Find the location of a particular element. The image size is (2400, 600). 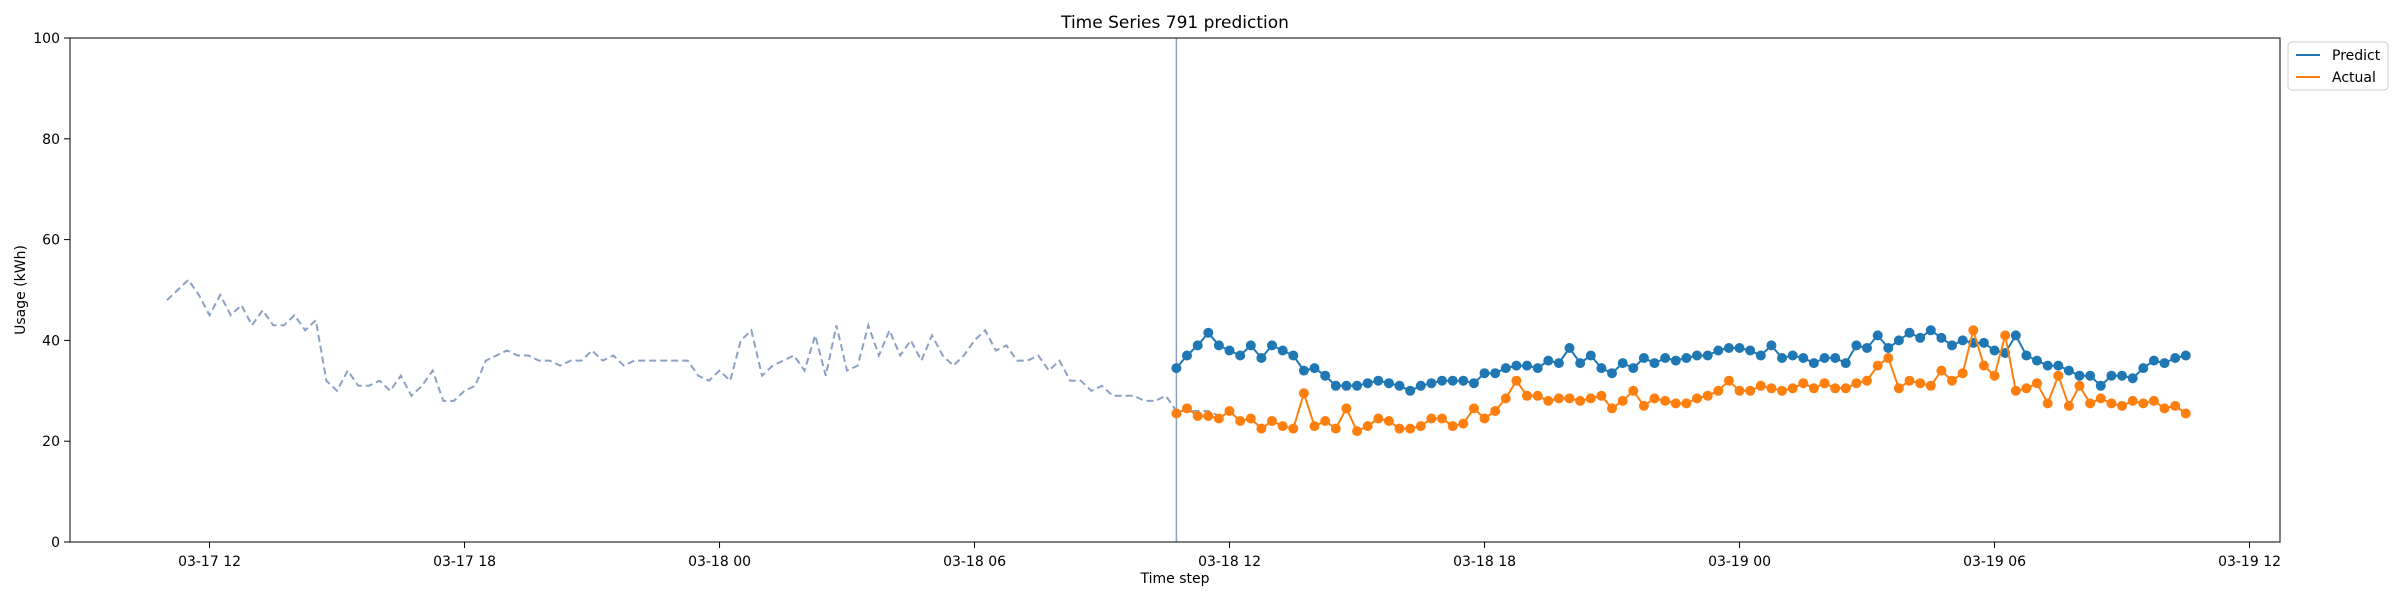

x-axis-label: Time step is located at coordinates (1175, 579).